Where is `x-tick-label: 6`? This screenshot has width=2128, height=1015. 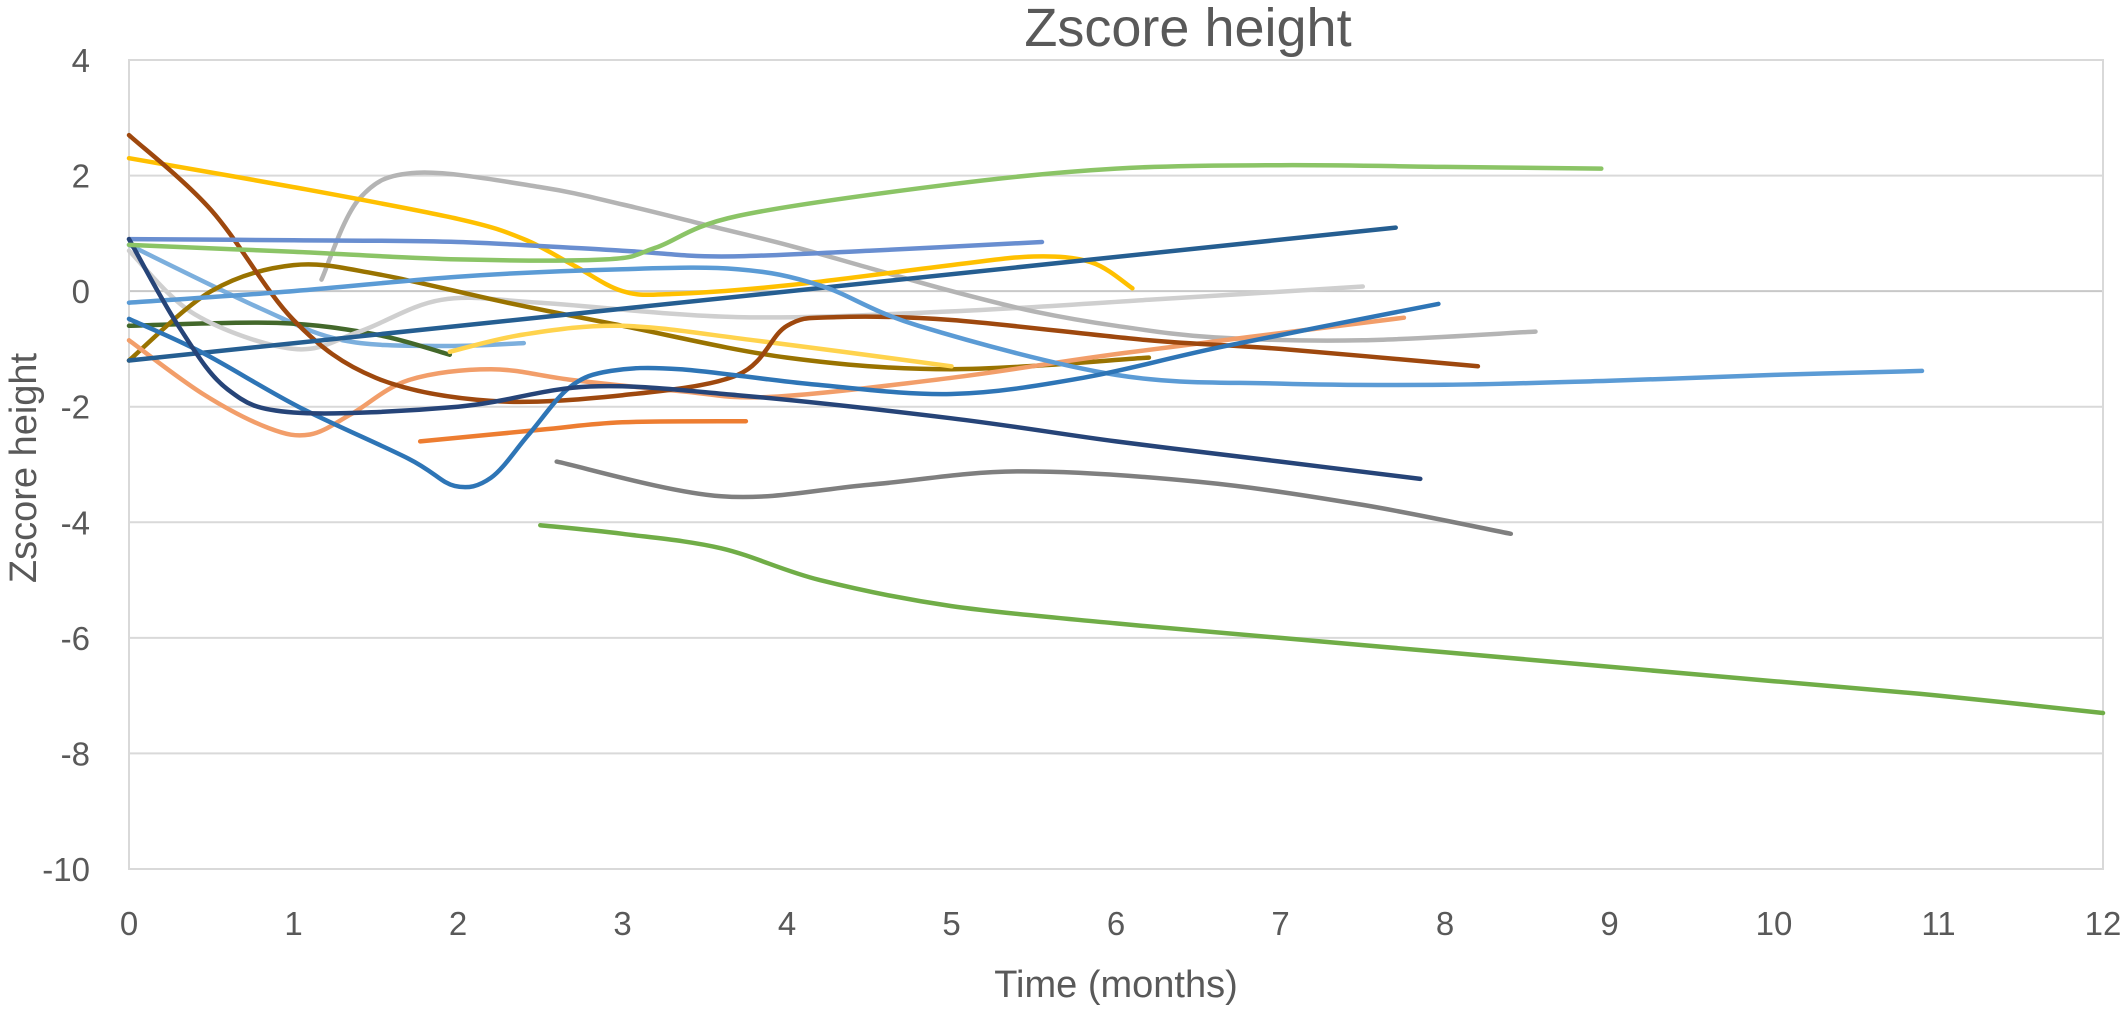 x-tick-label: 6 is located at coordinates (1116, 923).